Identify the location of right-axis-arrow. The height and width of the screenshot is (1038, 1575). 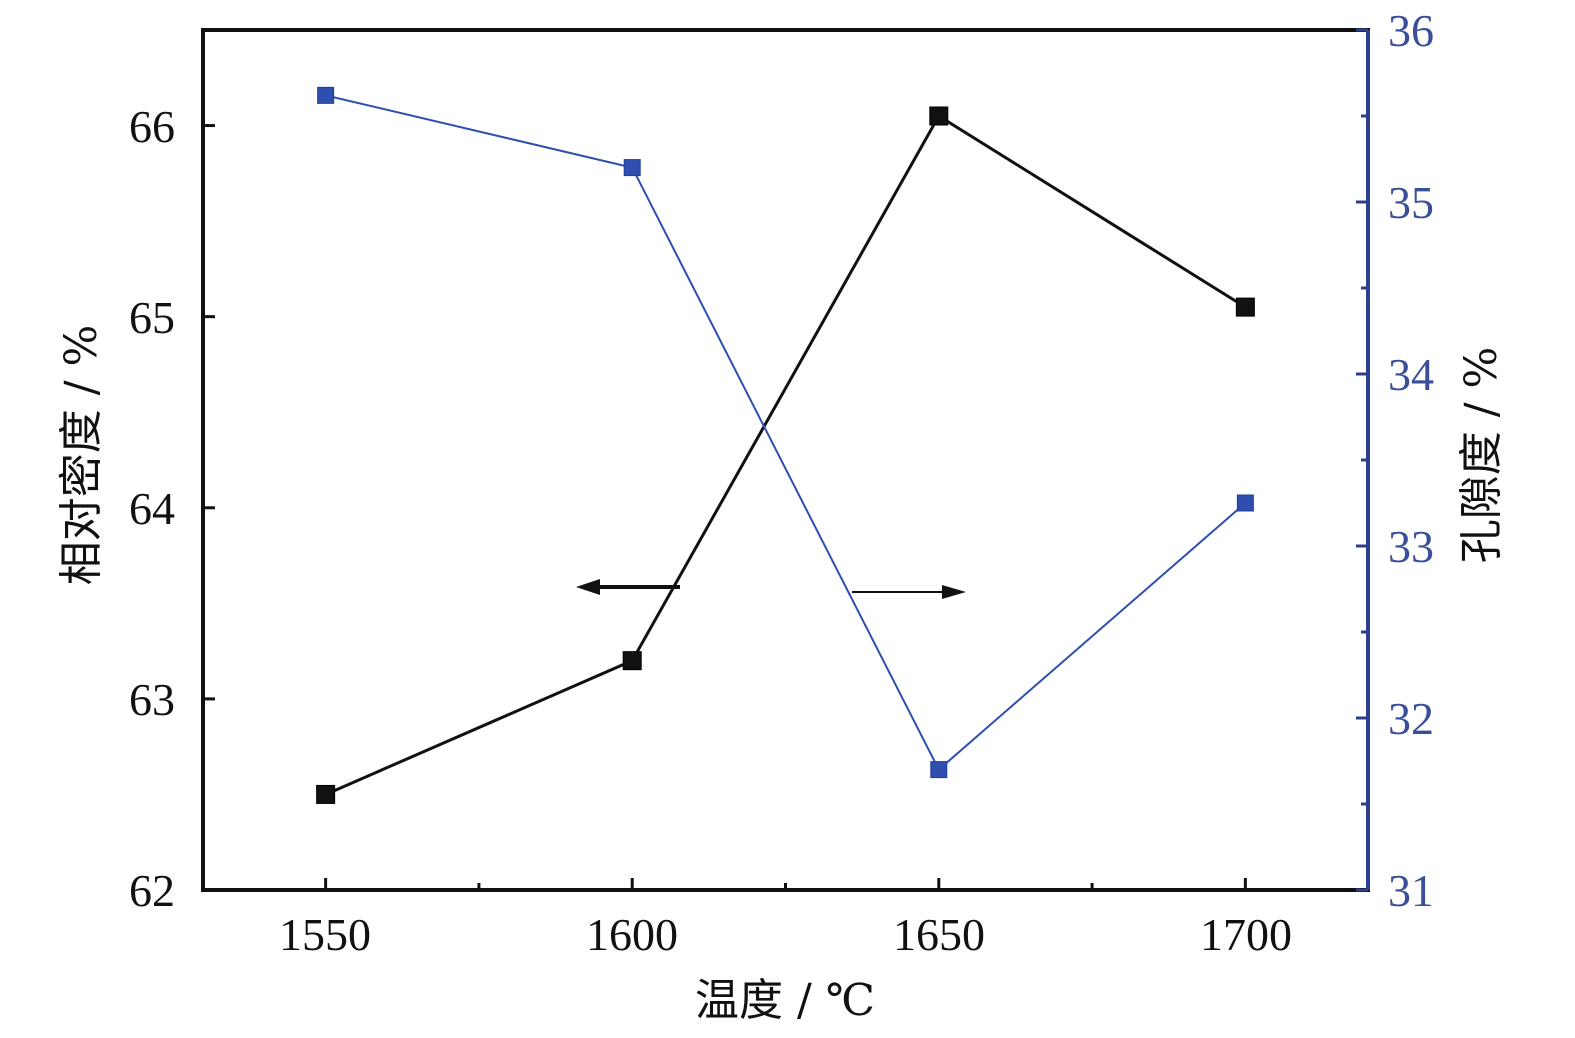
(909, 592).